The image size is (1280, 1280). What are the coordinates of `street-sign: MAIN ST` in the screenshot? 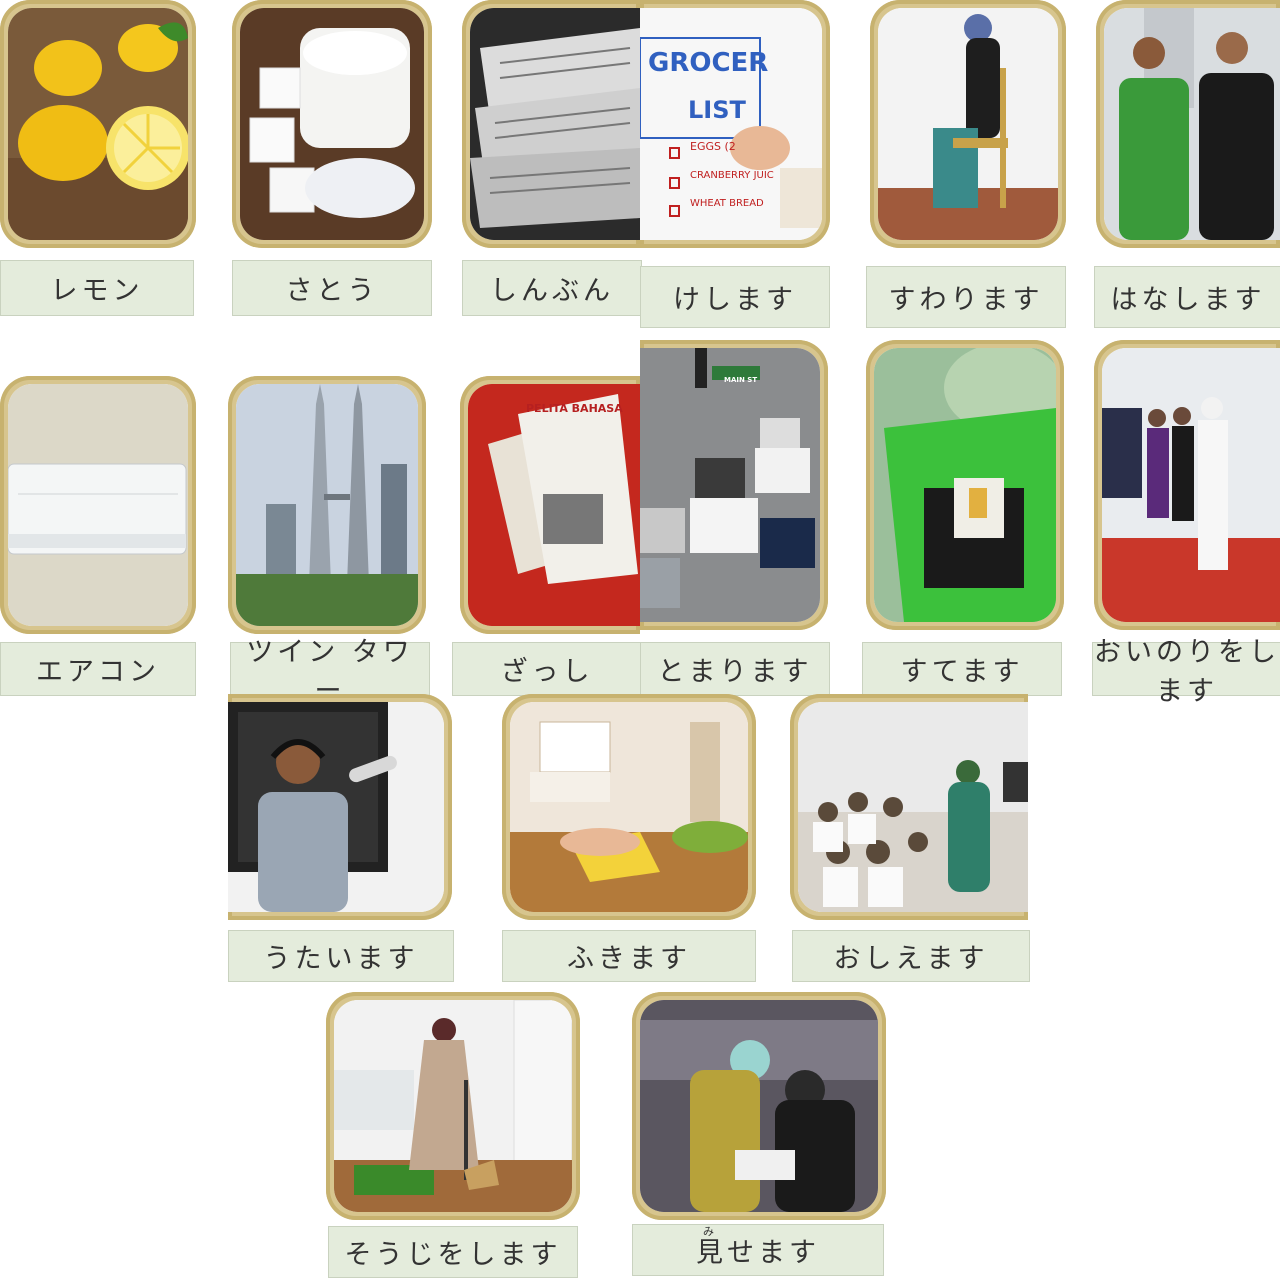 It's located at (741, 380).